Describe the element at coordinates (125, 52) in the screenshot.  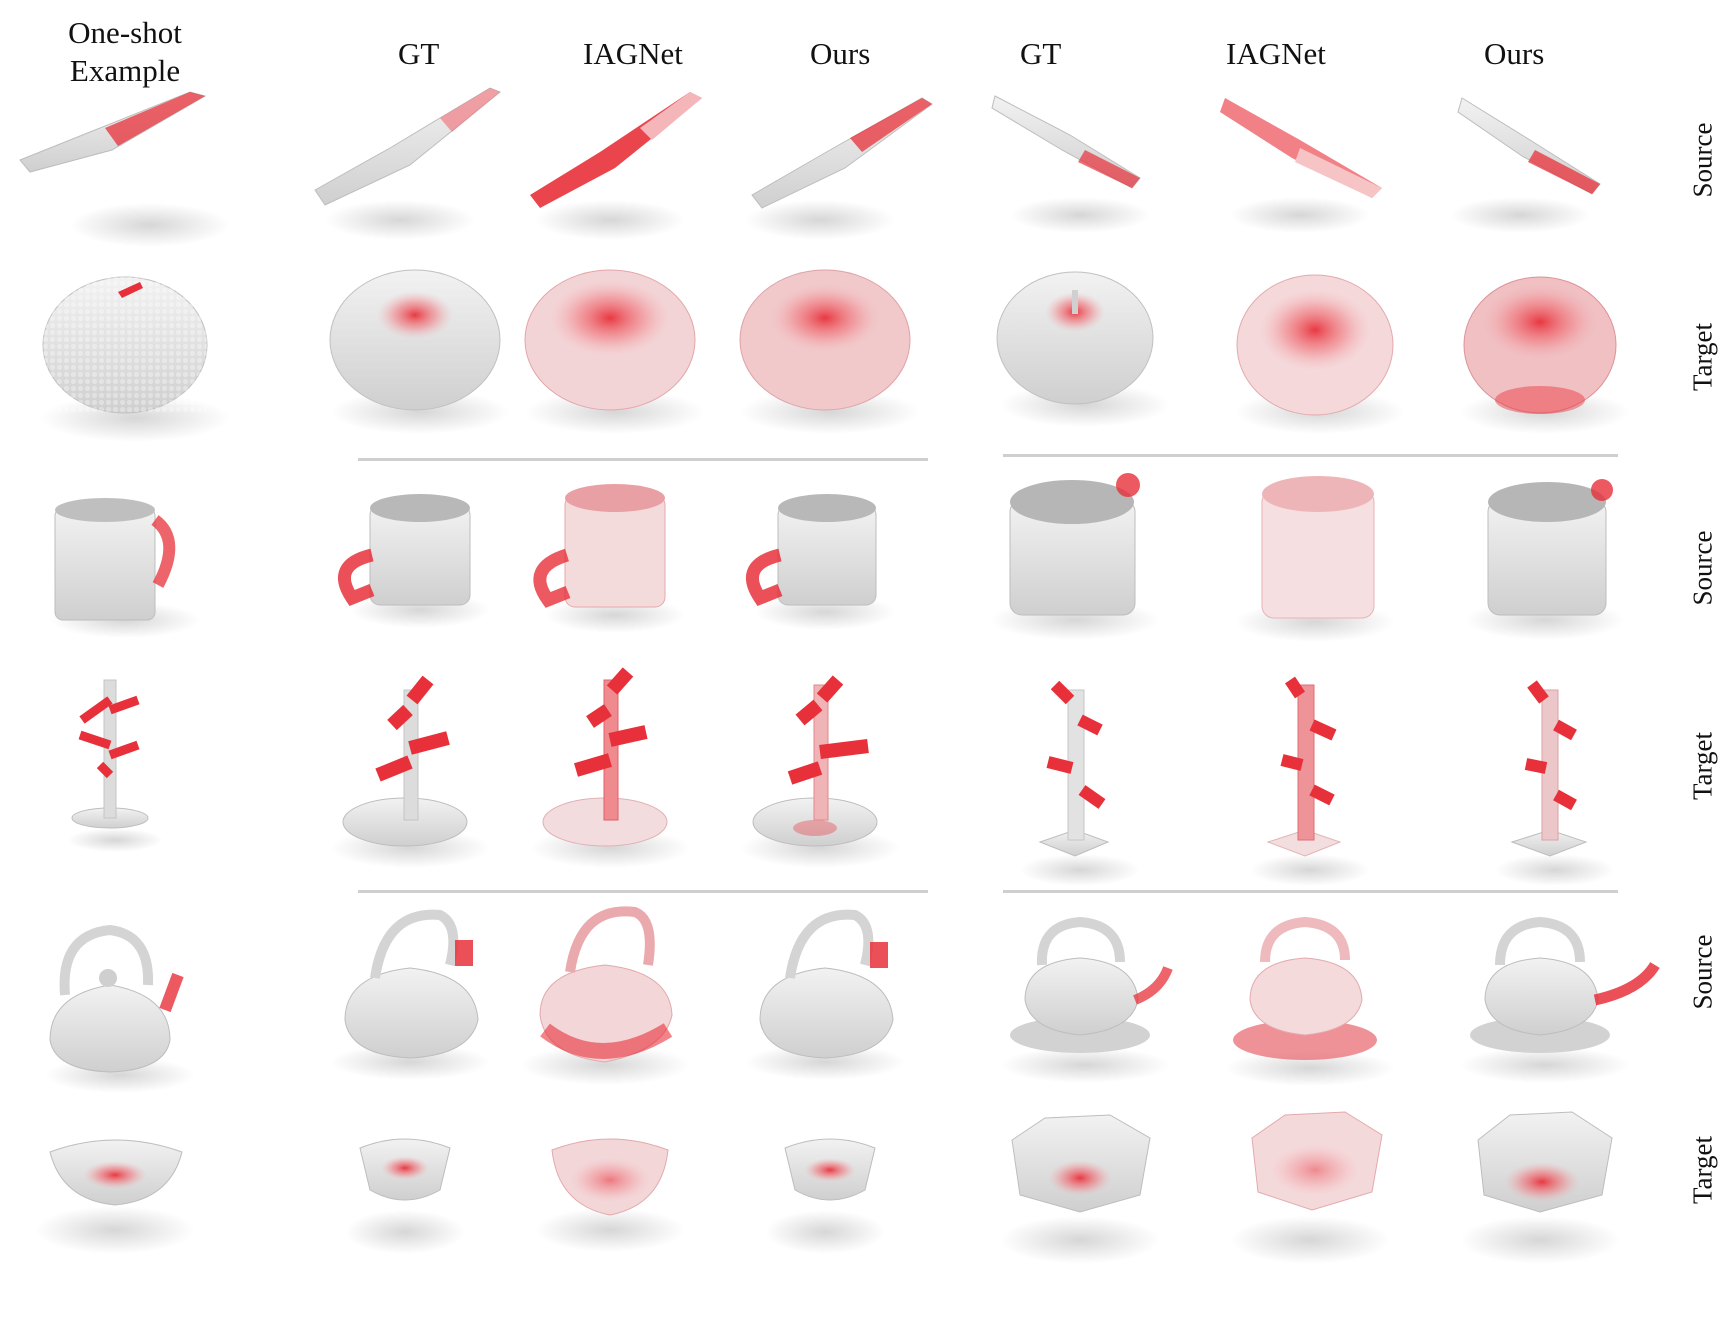
I see `header-oneshot-example: One-shot Example` at that location.